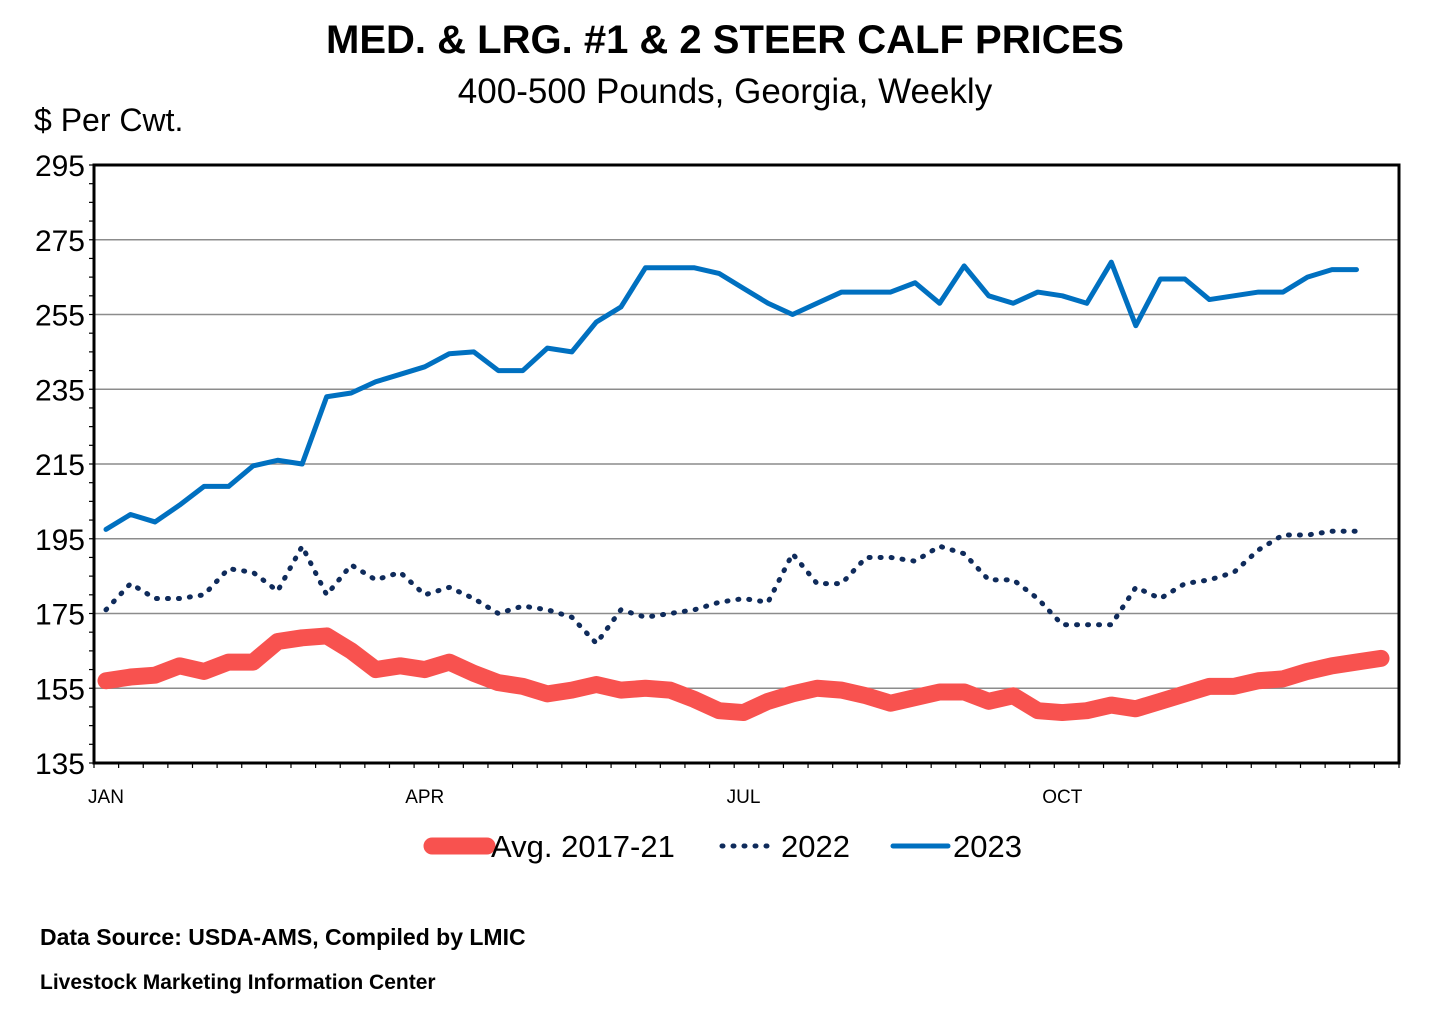 The height and width of the screenshot is (1015, 1450). What do you see at coordinates (744, 797) in the screenshot?
I see `x-tick-label: JUL` at bounding box center [744, 797].